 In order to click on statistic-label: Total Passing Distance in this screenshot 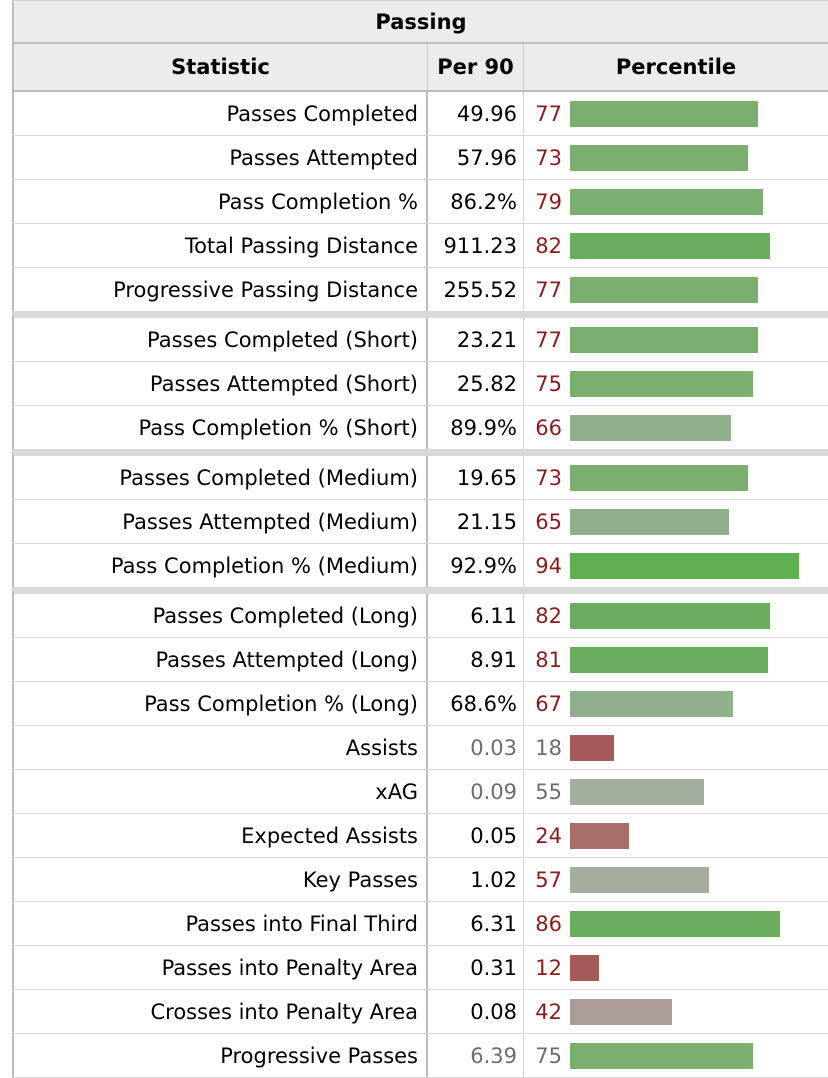, I will do `click(221, 245)`.